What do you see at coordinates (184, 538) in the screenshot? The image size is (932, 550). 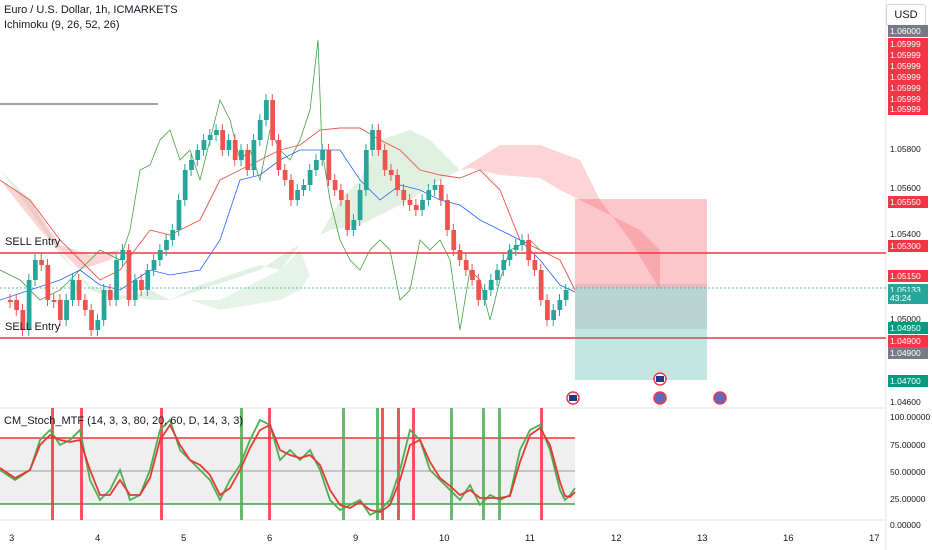 I see `time-axis-label: 5` at bounding box center [184, 538].